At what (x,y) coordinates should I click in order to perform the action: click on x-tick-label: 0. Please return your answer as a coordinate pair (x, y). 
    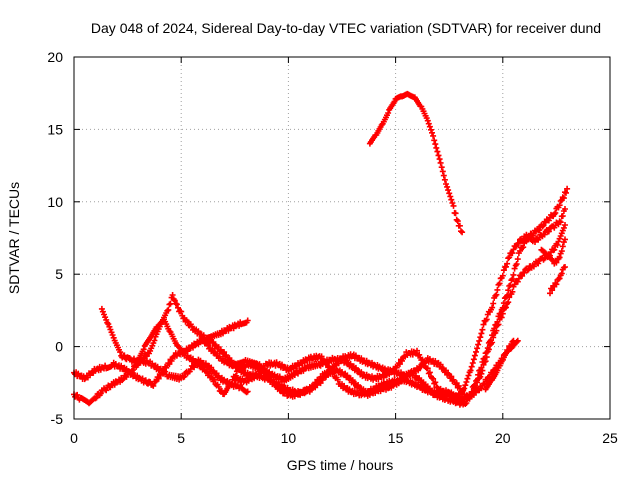
    Looking at the image, I should click on (74, 438).